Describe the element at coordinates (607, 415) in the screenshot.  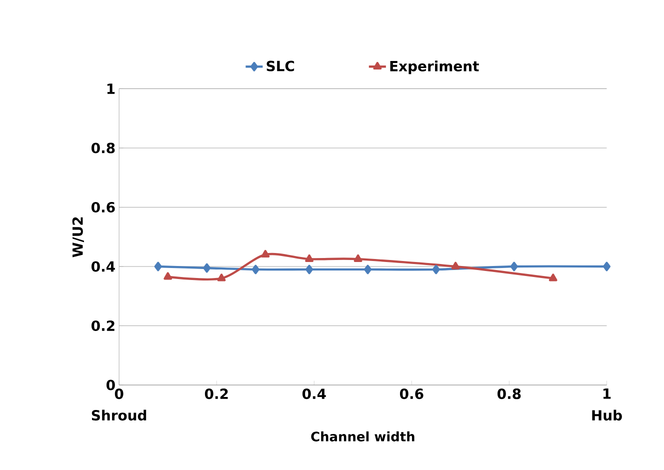
I see `text: Hub` at that location.